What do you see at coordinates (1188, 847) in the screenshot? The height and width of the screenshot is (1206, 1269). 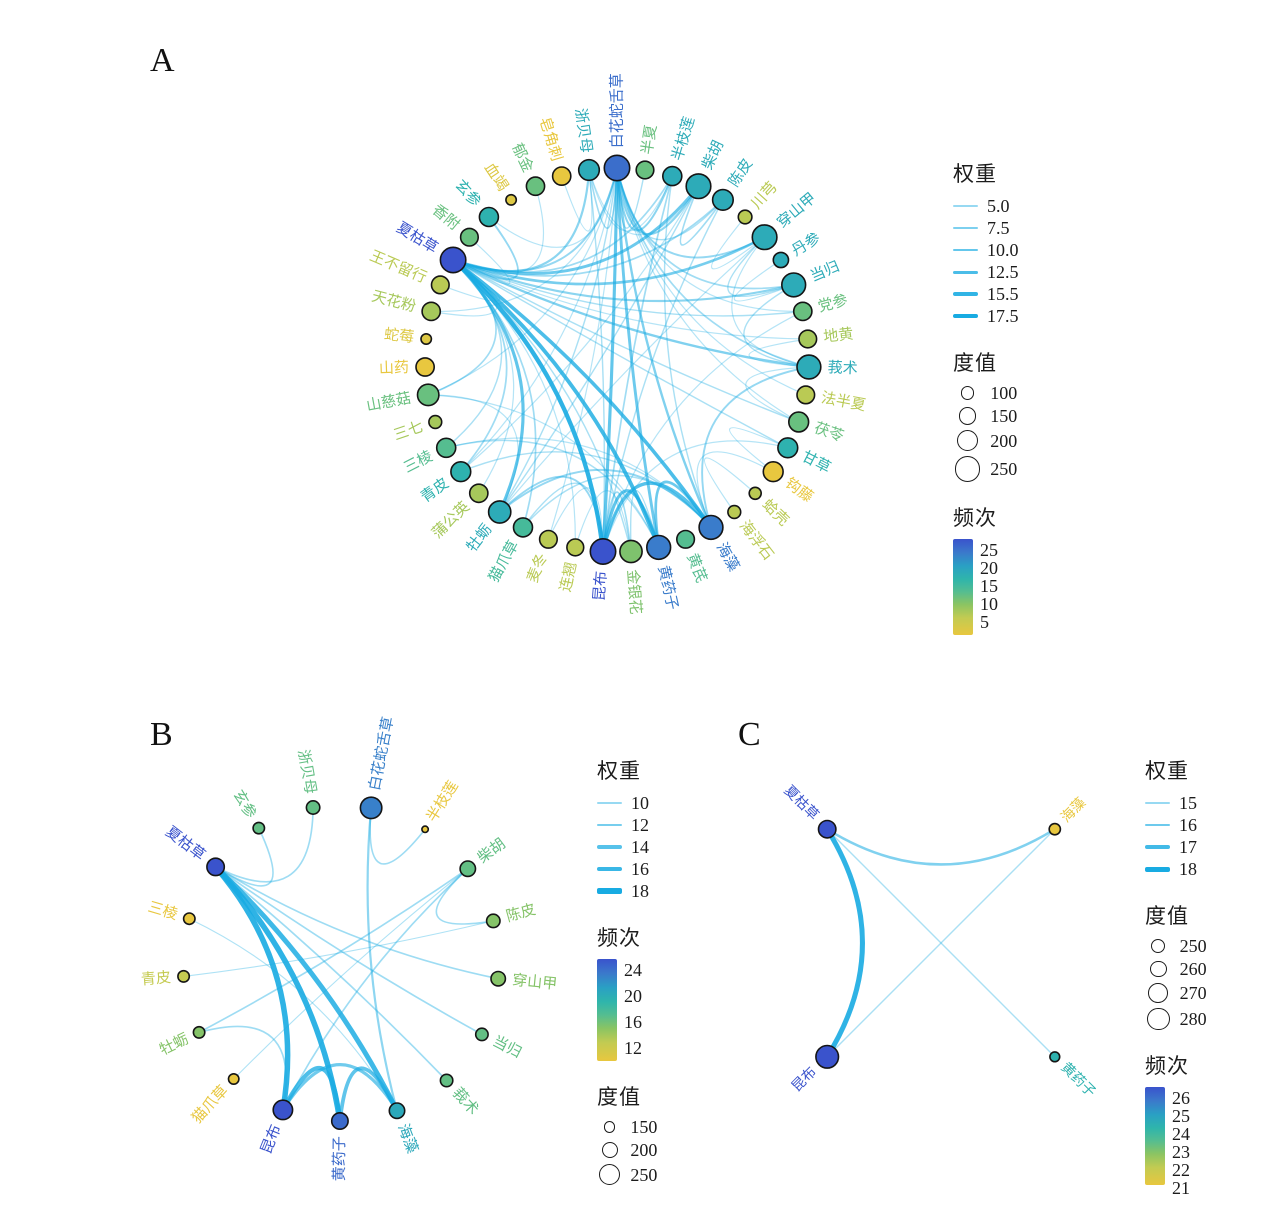 I see `weight-tick-label: 17` at bounding box center [1188, 847].